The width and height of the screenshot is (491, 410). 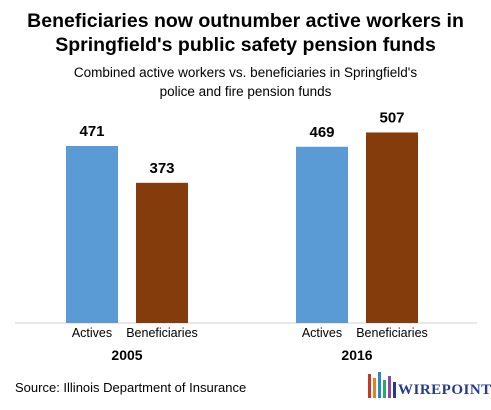 What do you see at coordinates (356, 355) in the screenshot?
I see `group-label-2016: 2016` at bounding box center [356, 355].